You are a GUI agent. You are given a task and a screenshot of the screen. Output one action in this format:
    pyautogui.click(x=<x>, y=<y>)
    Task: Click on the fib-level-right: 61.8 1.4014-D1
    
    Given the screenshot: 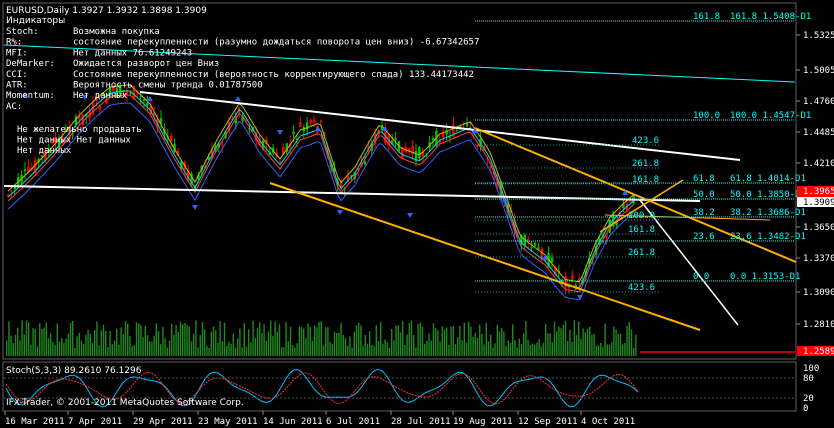 What is the action you would take?
    pyautogui.click(x=768, y=179)
    